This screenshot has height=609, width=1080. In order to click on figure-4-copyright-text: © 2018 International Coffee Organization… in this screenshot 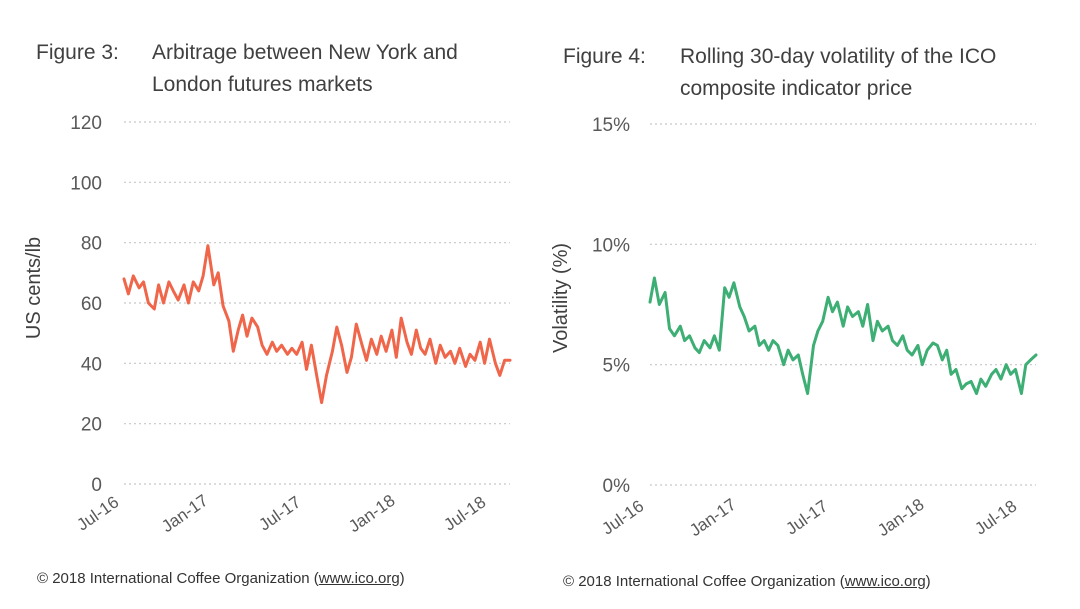, I will do `click(704, 581)`.